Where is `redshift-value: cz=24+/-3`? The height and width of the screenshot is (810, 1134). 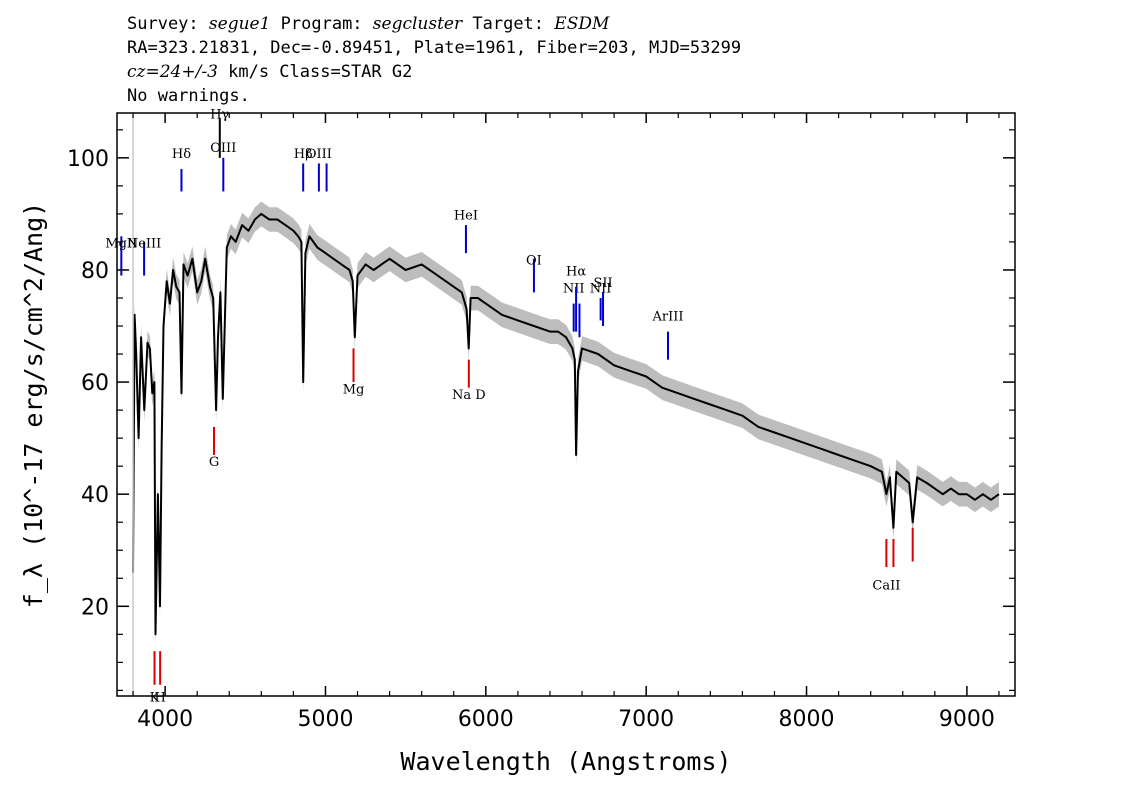
redshift-value: cz=24+/-3 is located at coordinates (172, 72).